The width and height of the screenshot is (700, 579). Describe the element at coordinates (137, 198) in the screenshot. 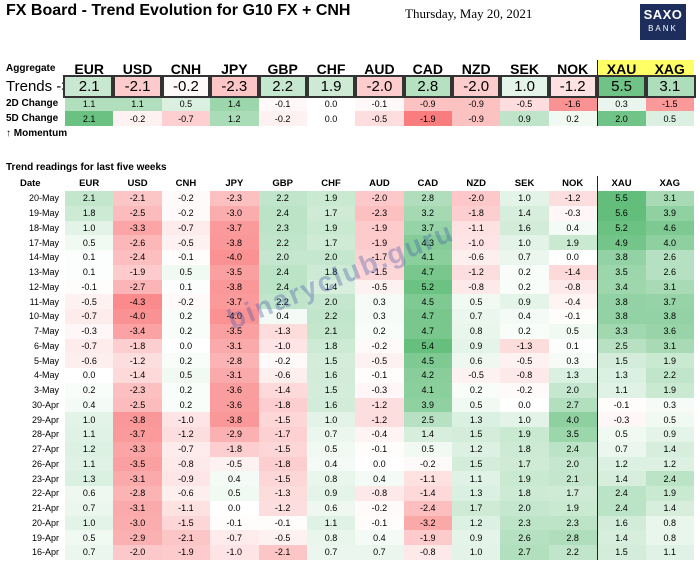

I see `cell-usd: -2.1` at that location.